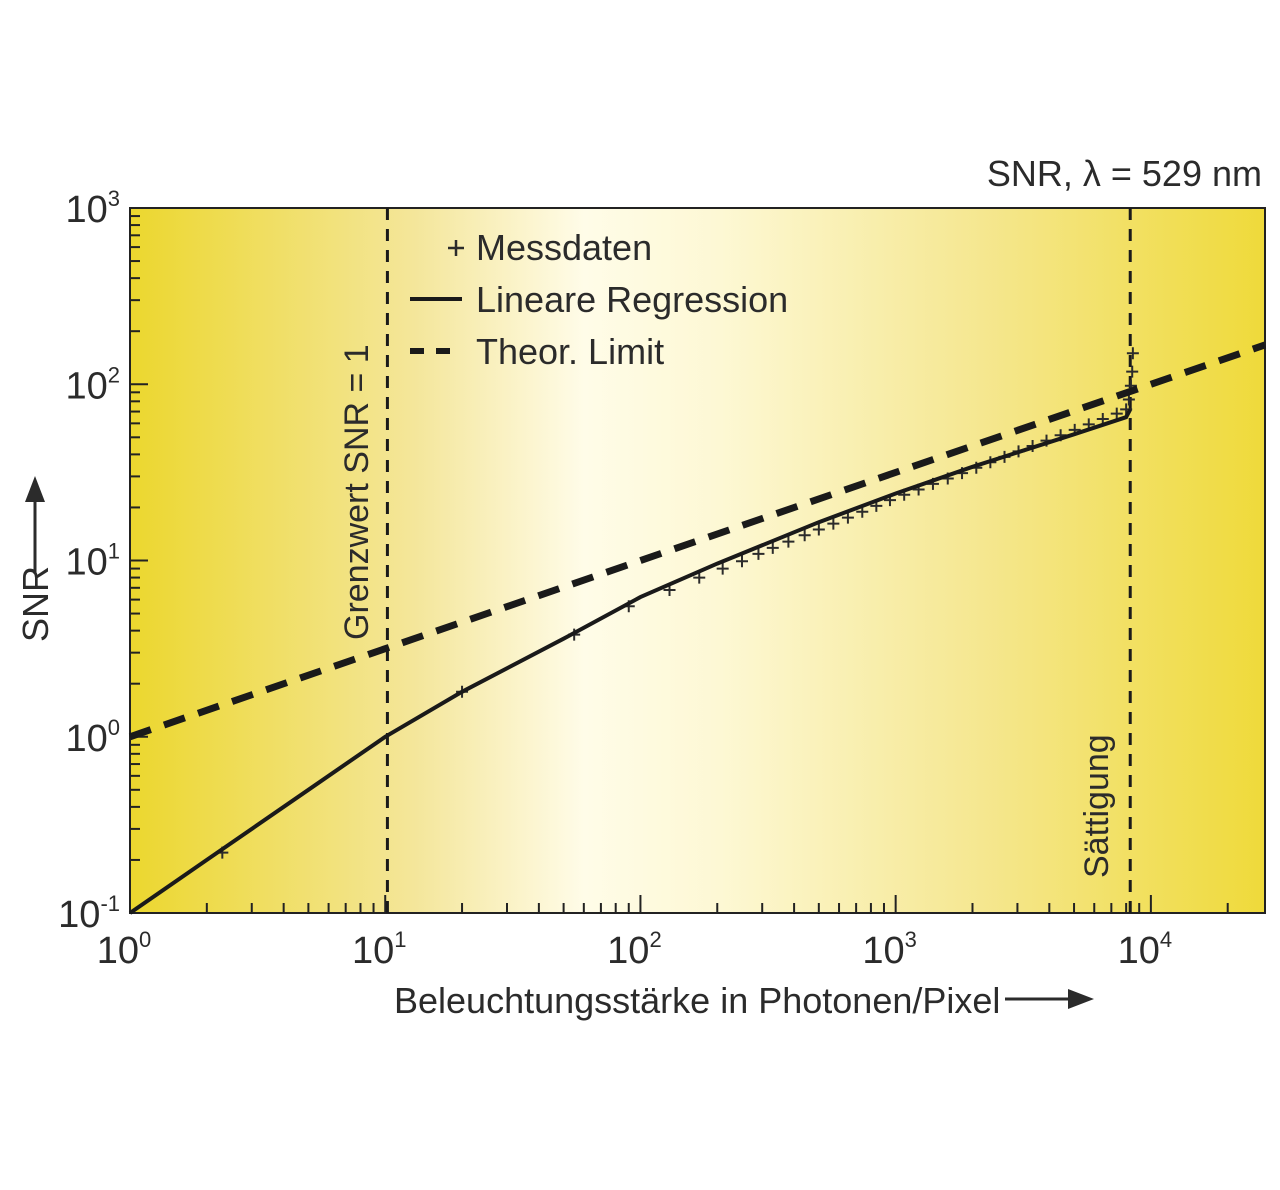  Describe the element at coordinates (570, 351) in the screenshot. I see `legend-label-theor-limit: Theor. Limit` at that location.